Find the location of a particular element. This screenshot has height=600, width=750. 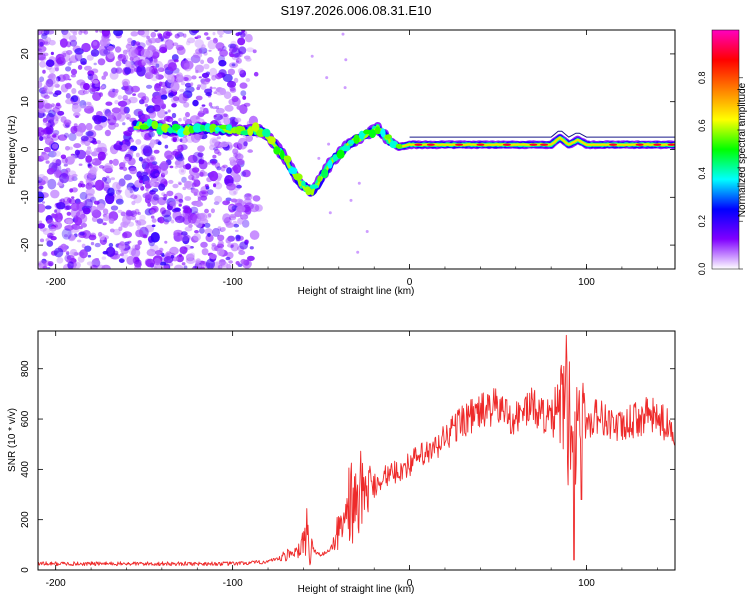

spectrogram-x-label: Height of straight line (km) is located at coordinates (356, 291).